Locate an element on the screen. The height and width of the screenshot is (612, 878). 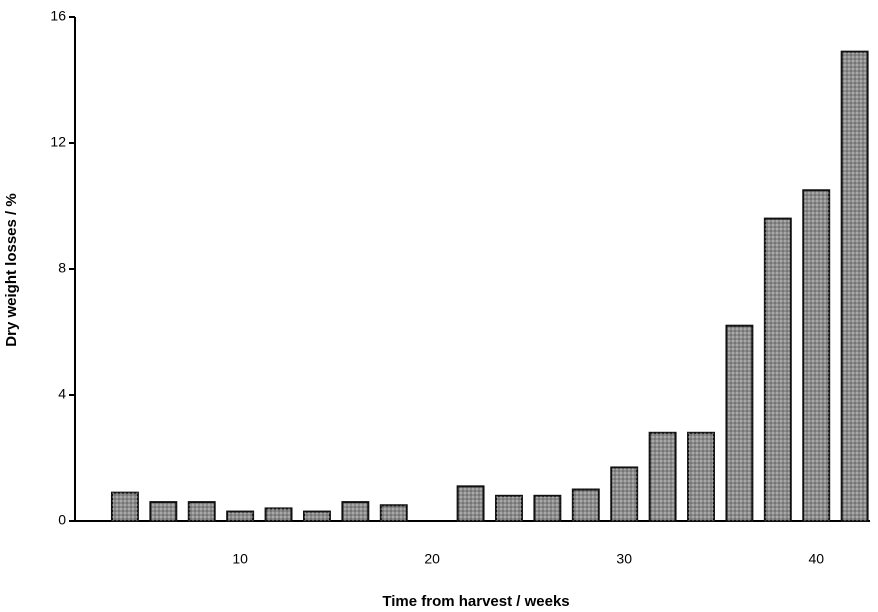
x-tick-label: 30 is located at coordinates (624, 559).